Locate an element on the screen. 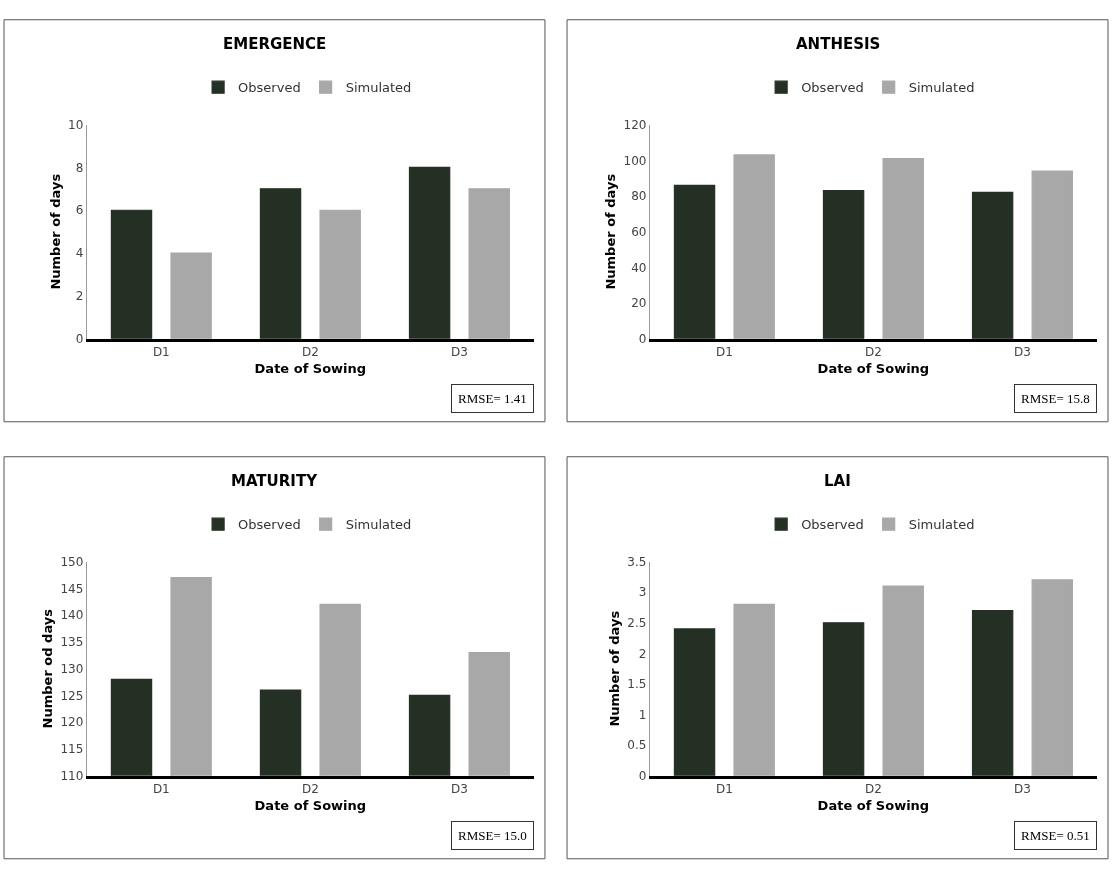  chart-title: EMERGENCE is located at coordinates (275, 44).